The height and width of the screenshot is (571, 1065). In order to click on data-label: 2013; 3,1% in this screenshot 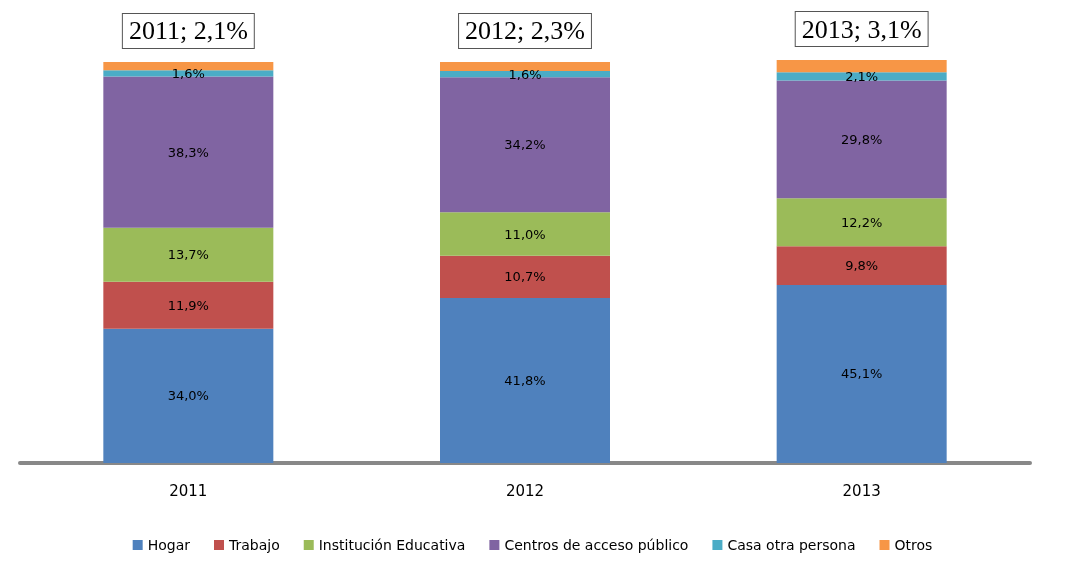, I will do `click(861, 29)`.